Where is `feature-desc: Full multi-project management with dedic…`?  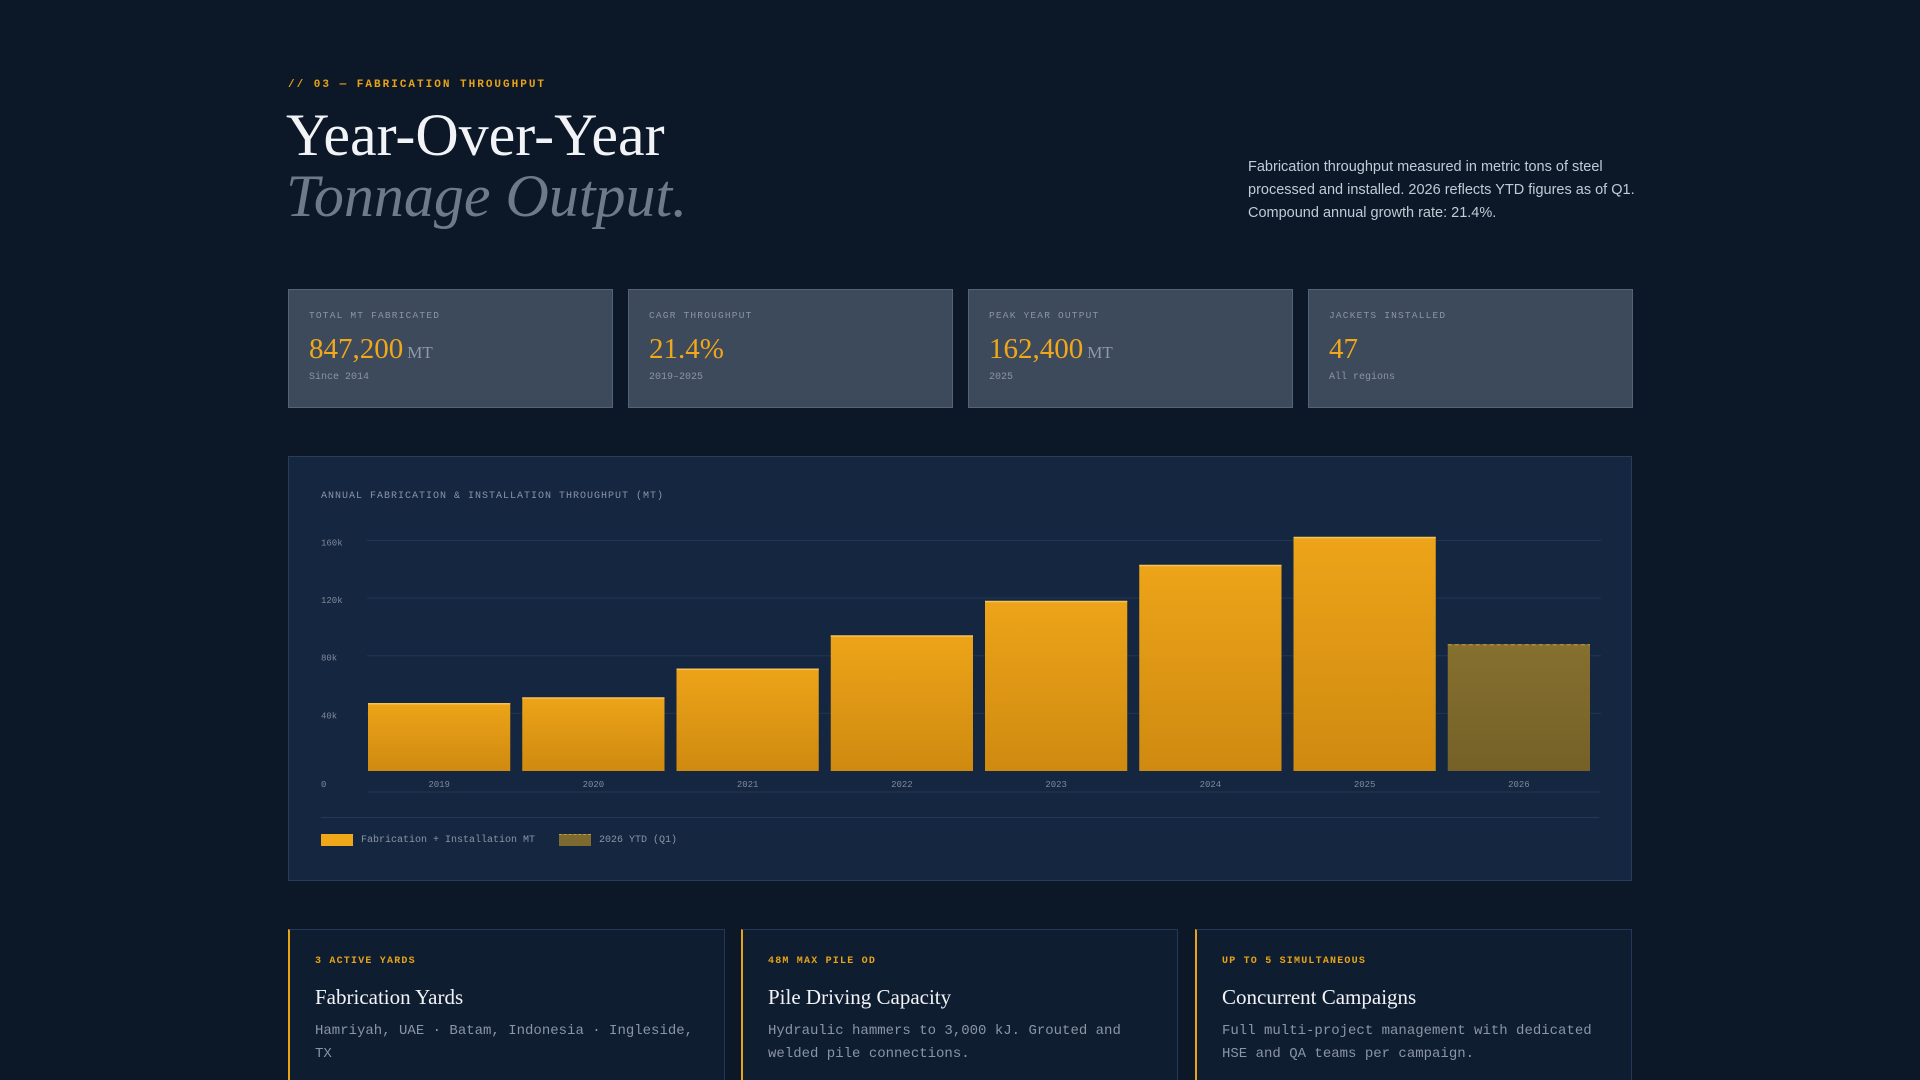 feature-desc: Full multi-project management with dedic… is located at coordinates (1407, 1042).